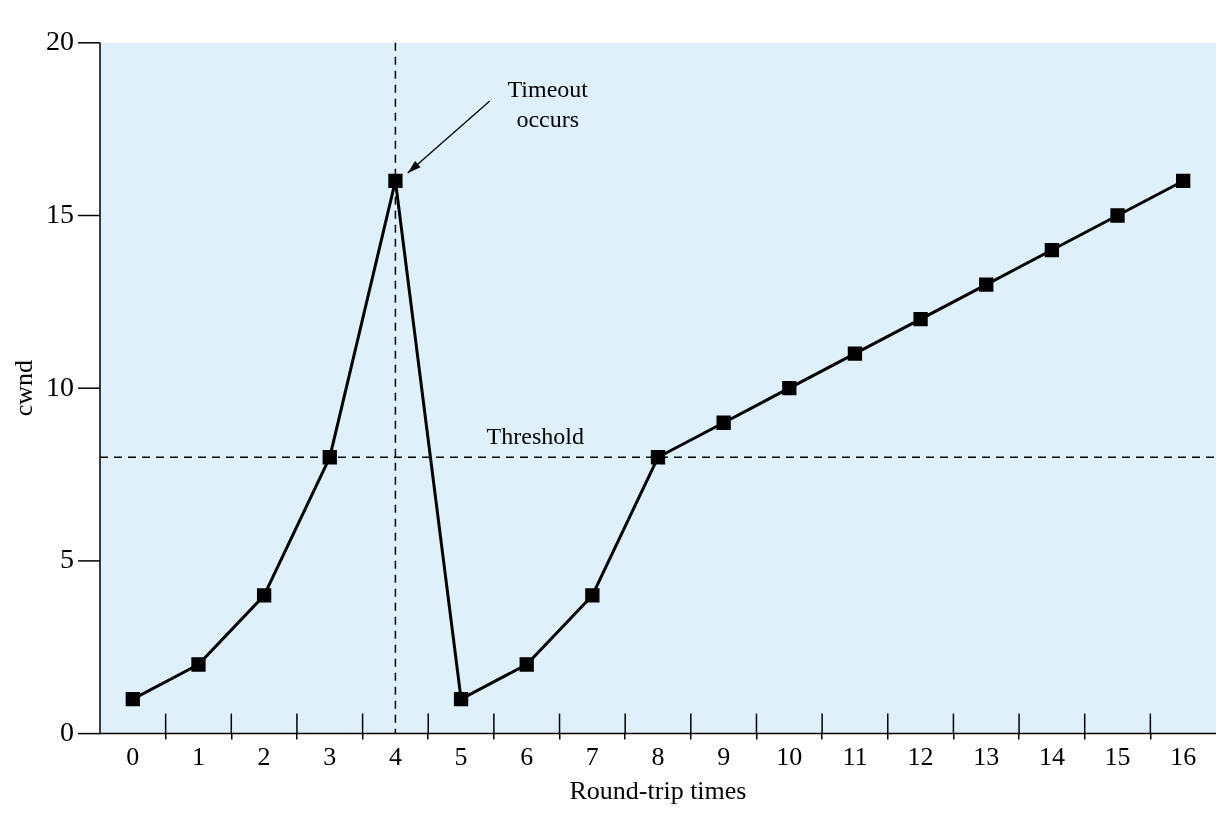 The width and height of the screenshot is (1227, 822). Describe the element at coordinates (548, 104) in the screenshot. I see `annotation: Timeout occurs` at that location.